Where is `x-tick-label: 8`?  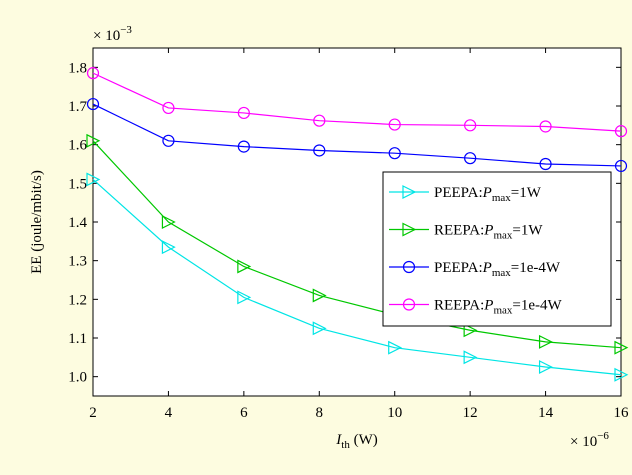 x-tick-label: 8 is located at coordinates (320, 413).